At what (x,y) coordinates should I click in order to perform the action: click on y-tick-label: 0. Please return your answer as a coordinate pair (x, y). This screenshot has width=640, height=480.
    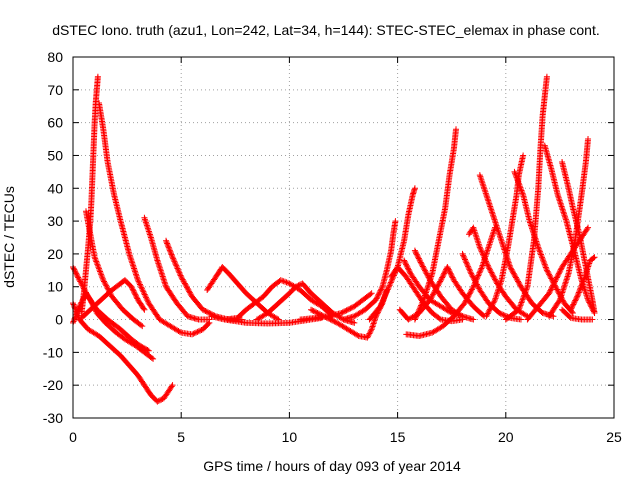
    Looking at the image, I should click on (59, 320).